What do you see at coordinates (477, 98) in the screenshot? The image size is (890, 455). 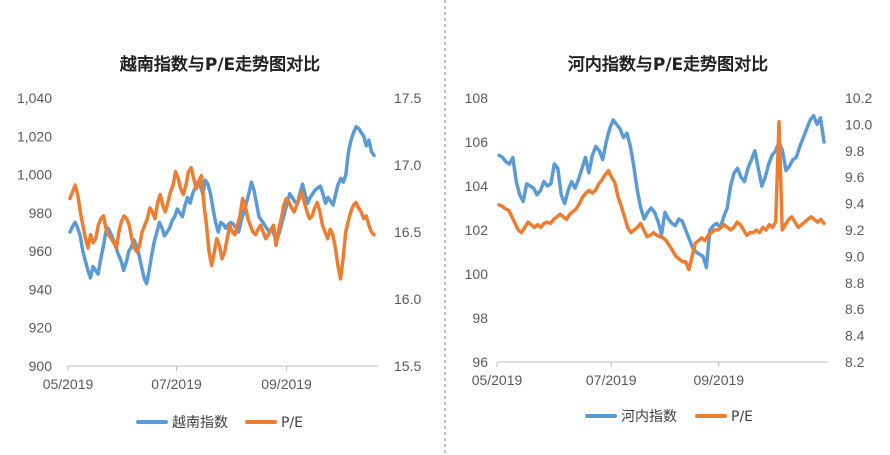 I see `y-left-tick-label: 108` at bounding box center [477, 98].